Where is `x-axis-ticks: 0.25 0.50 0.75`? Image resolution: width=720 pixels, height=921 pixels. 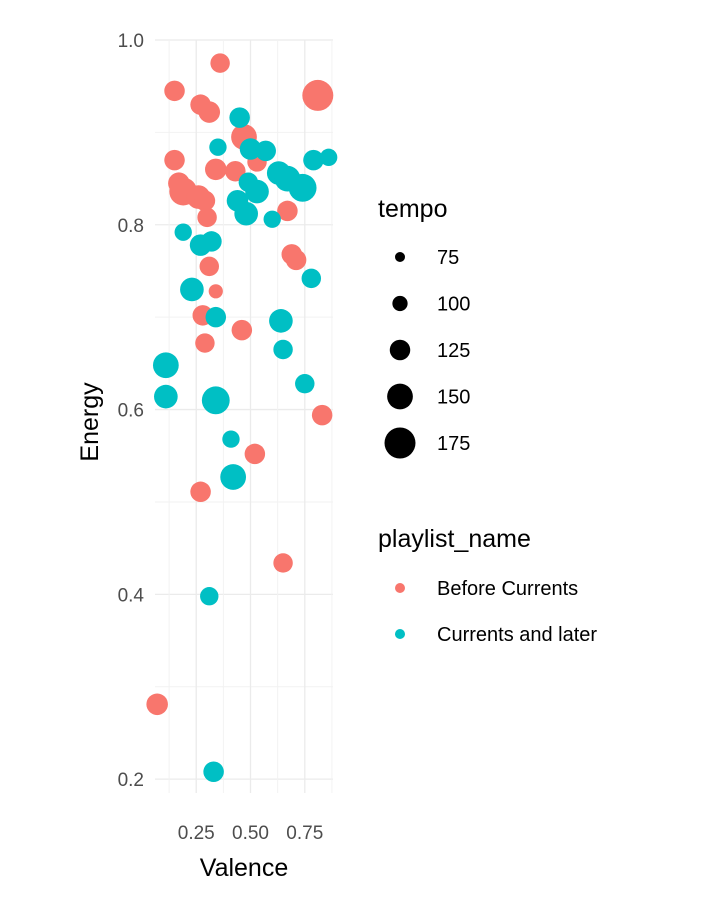
x-axis-ticks: 0.25 0.50 0.75 is located at coordinates (251, 833).